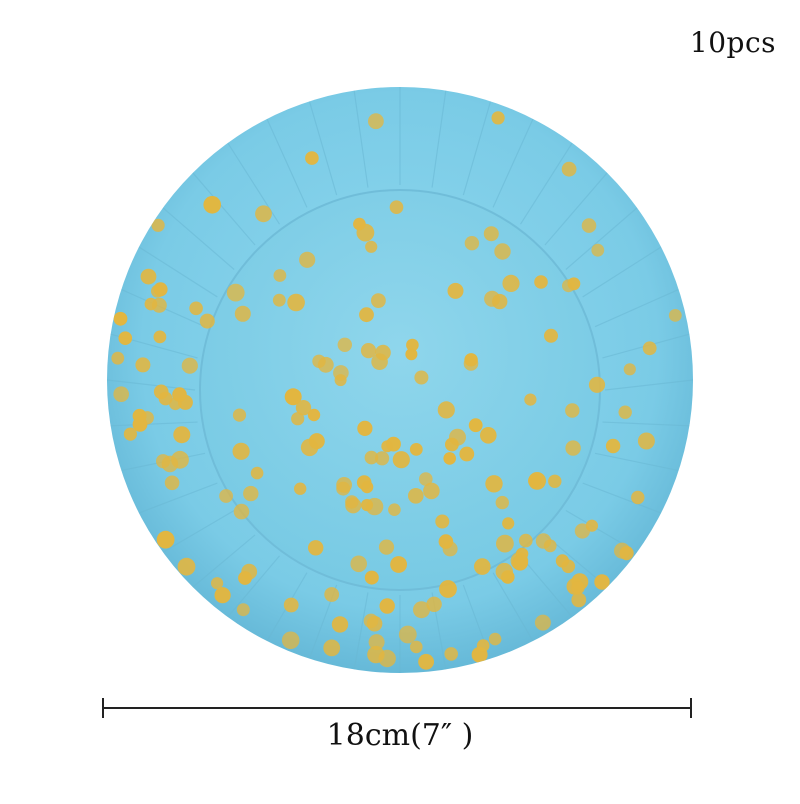 Image resolution: width=800 pixels, height=804 pixels. What do you see at coordinates (397, 709) in the screenshot?
I see `dimension-marker` at bounding box center [397, 709].